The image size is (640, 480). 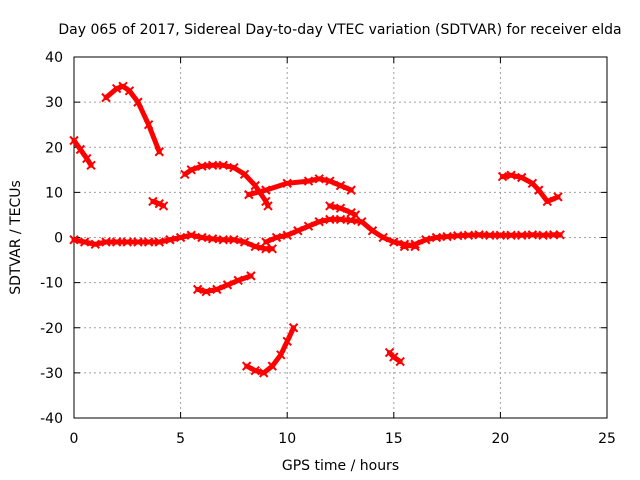 I want to click on series-arc-12-13.2, so click(x=343, y=210).